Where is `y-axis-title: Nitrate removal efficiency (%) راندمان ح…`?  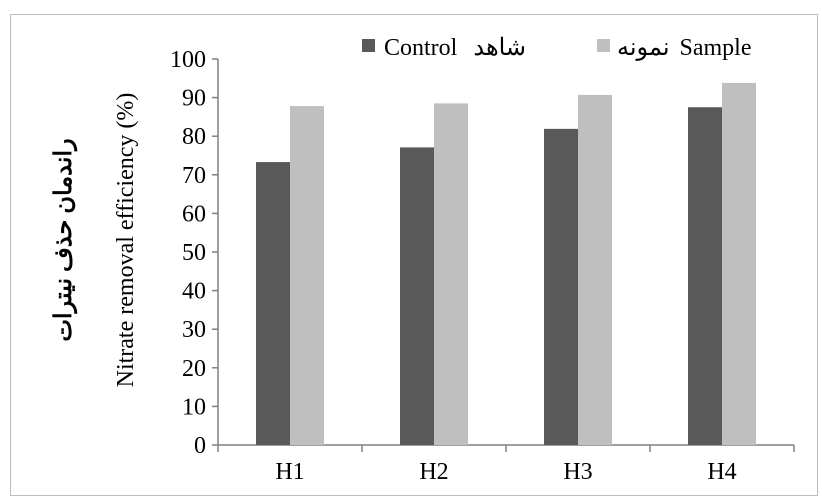
y-axis-title: Nitrate removal efficiency (%) راندمان ح… is located at coordinates (95, 240).